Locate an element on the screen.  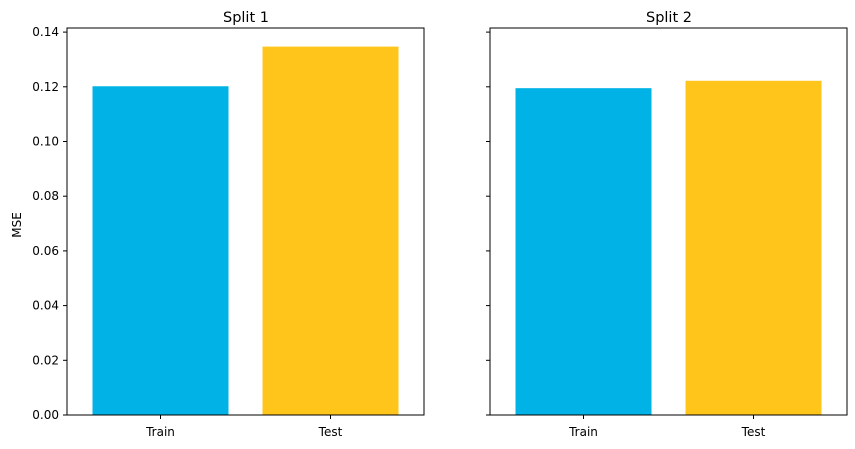
y-tick-label: 0.00 is located at coordinates (45, 415).